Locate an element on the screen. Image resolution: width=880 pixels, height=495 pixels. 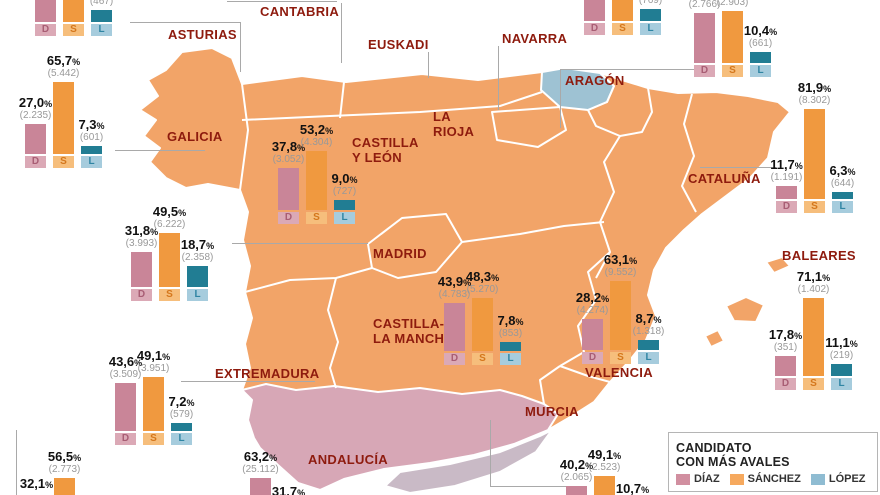
map-south-gray-area is located at coordinates (468, 461).